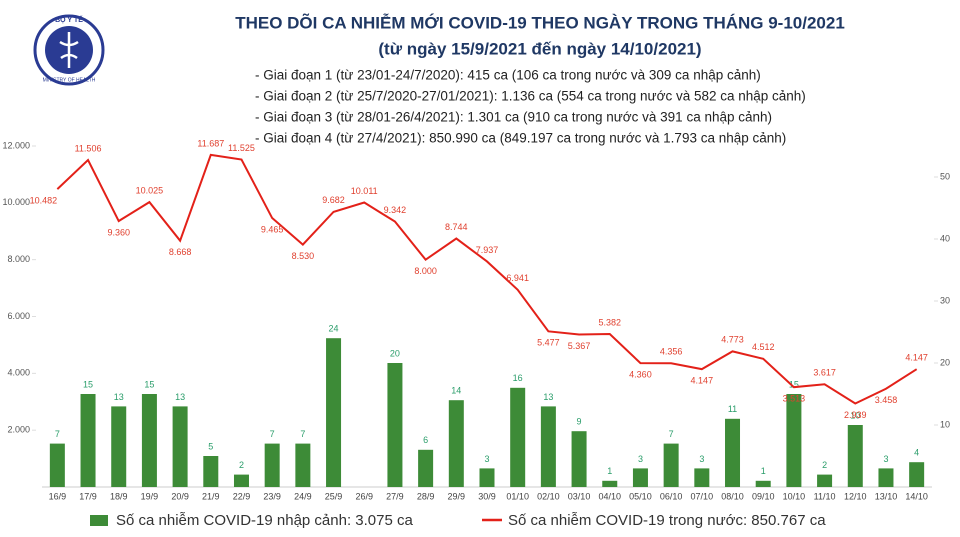 Image resolution: width=960 pixels, height=537 pixels. Describe the element at coordinates (150, 190) in the screenshot. I see `line-label: 10.025` at that location.